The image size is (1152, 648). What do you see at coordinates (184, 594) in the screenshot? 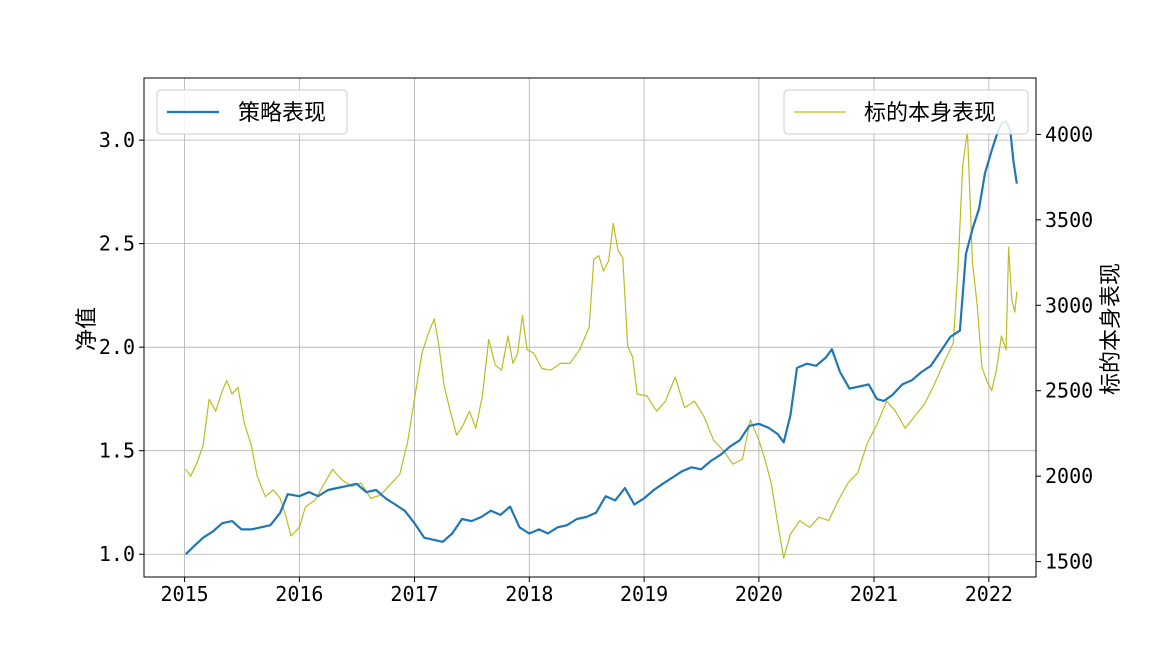
I see `x-tick-label: 2015` at bounding box center [184, 594].